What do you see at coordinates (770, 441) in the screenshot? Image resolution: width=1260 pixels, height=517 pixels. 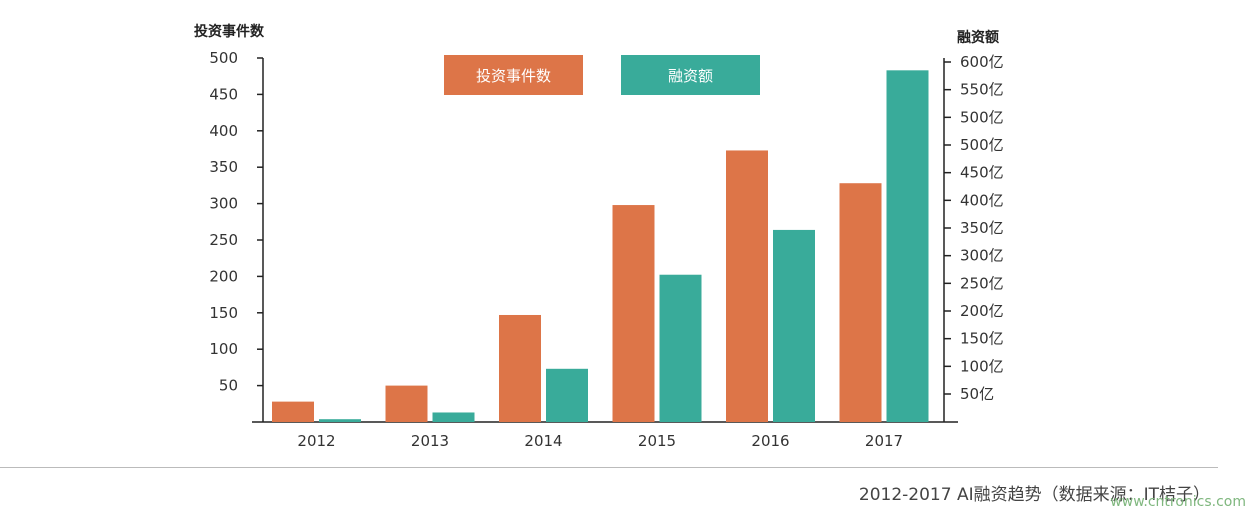 I see `x-tick-label: 2016` at bounding box center [770, 441].